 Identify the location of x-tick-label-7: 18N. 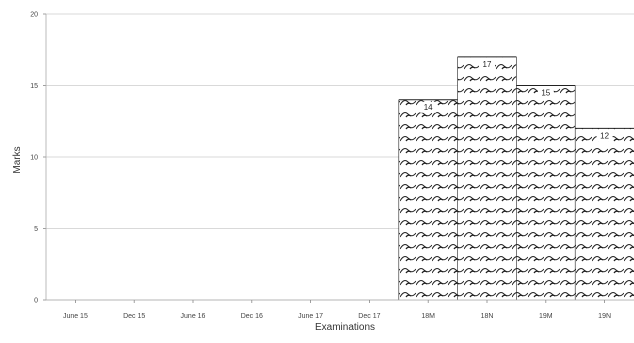
(487, 316).